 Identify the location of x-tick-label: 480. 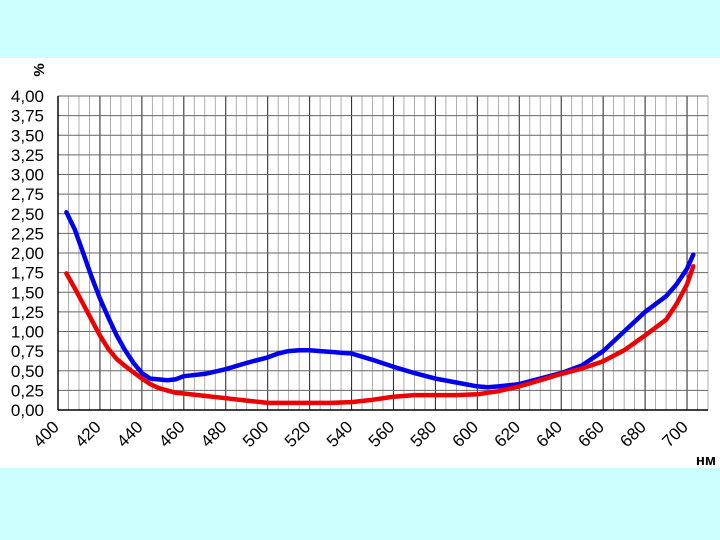
(213, 433).